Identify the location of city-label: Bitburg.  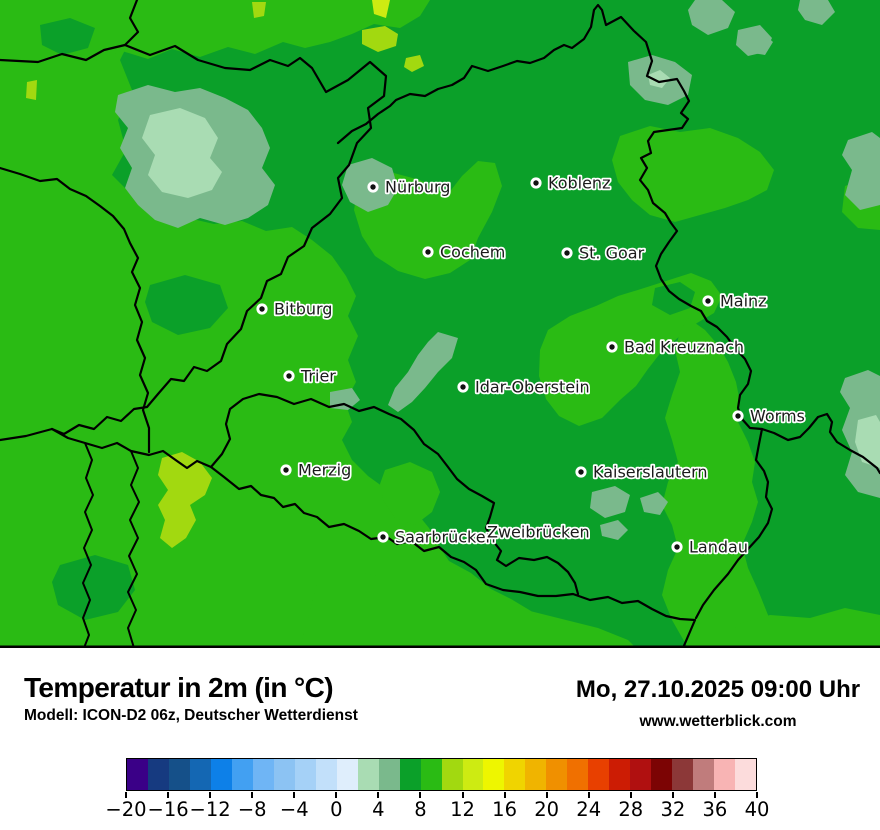
(303, 309).